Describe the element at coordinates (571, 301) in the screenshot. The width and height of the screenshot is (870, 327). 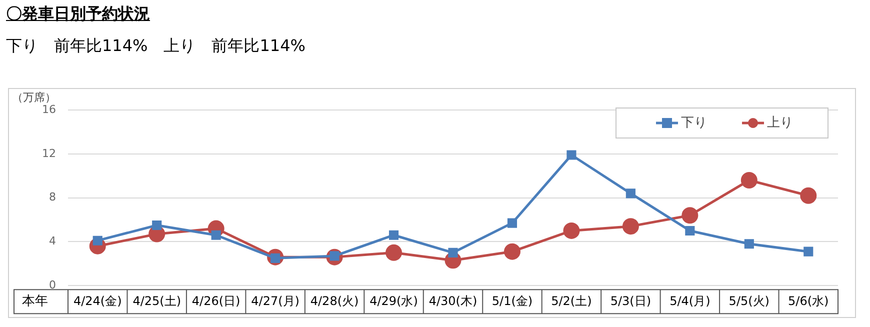
I see `x-tick-label: 5/2(土)` at that location.